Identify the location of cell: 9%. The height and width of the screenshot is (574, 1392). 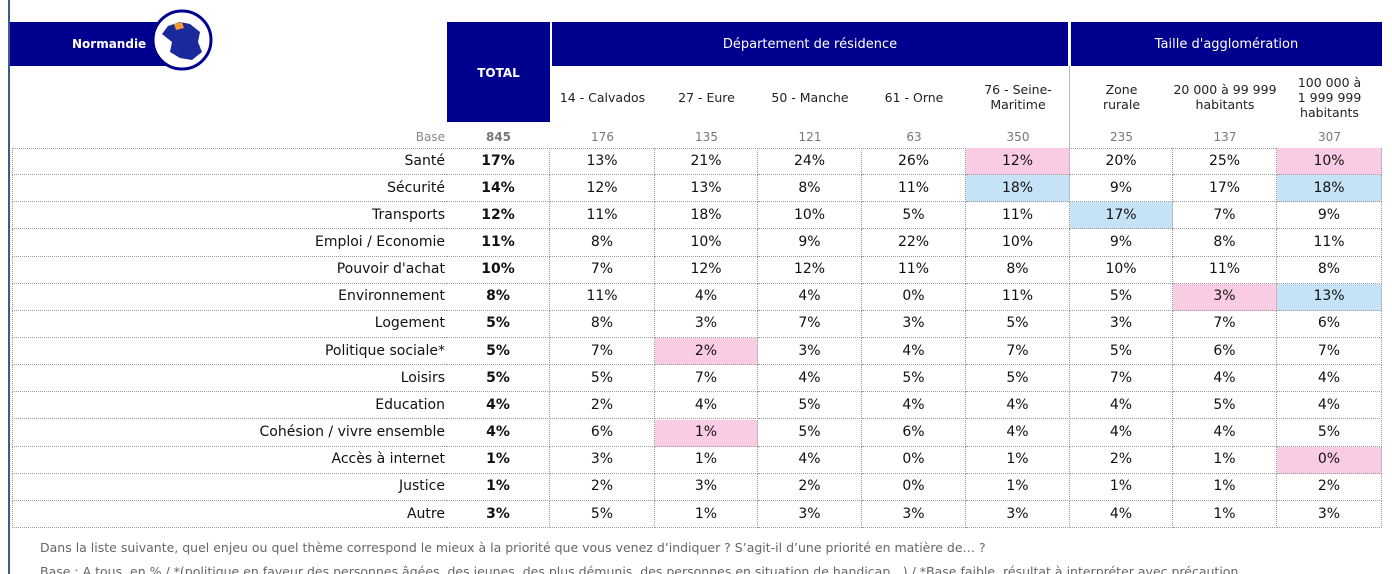
(1121, 189).